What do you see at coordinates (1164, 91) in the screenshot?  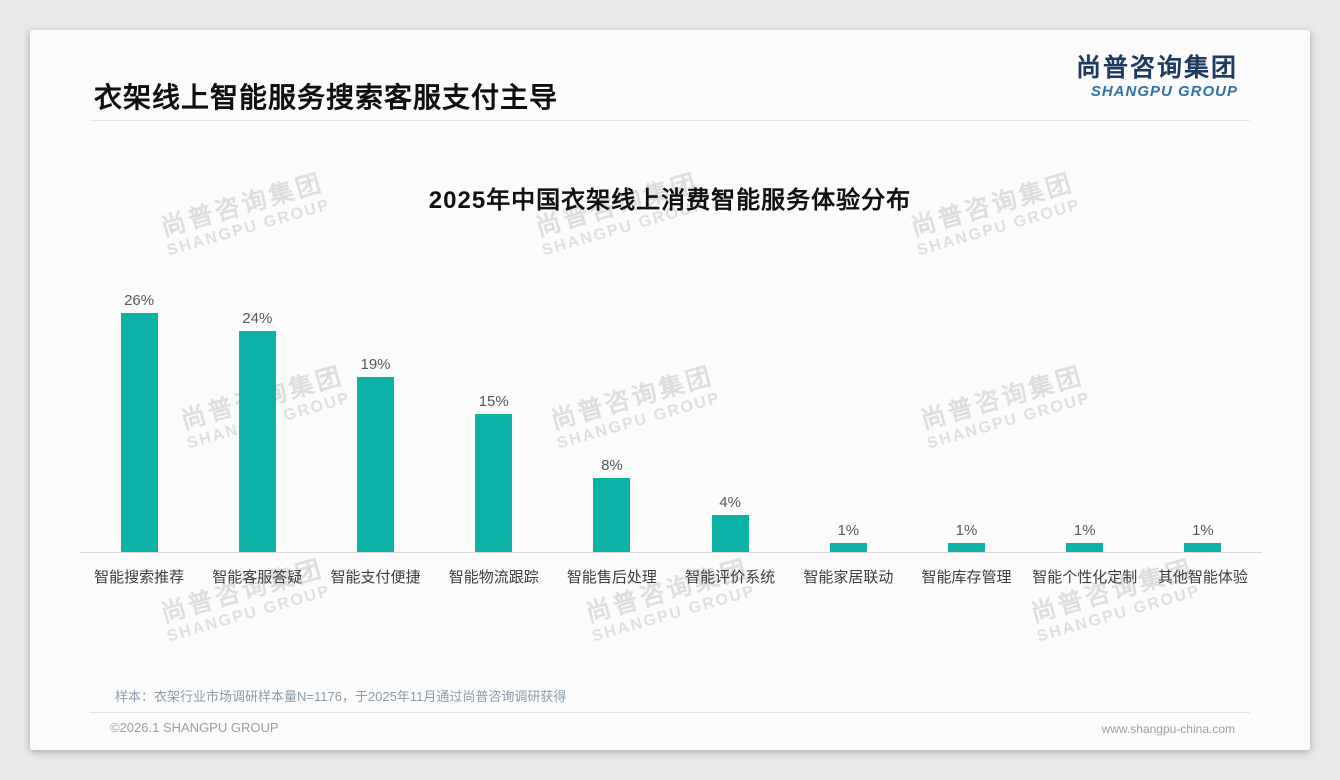 I see `logo-english-text: SHANGPU GROUP` at bounding box center [1164, 91].